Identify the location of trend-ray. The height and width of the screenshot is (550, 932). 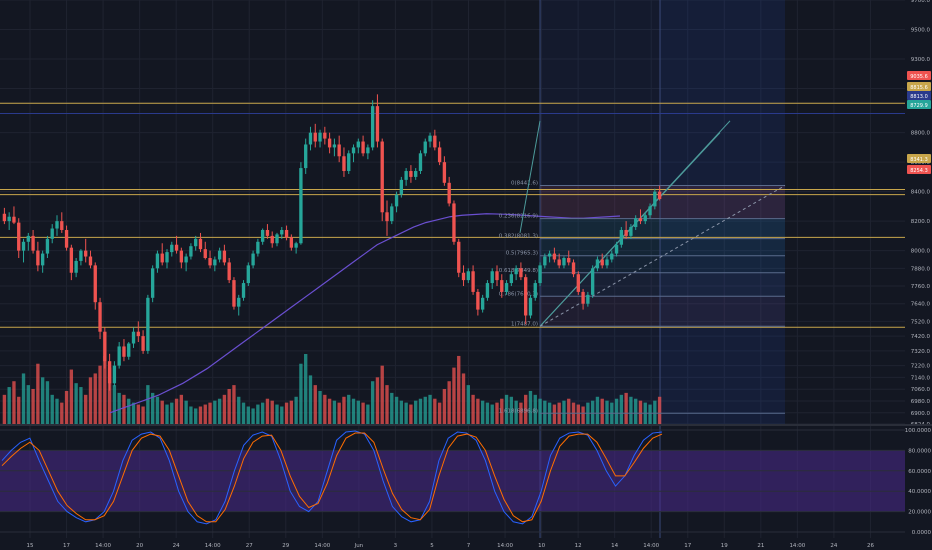
(530, 177).